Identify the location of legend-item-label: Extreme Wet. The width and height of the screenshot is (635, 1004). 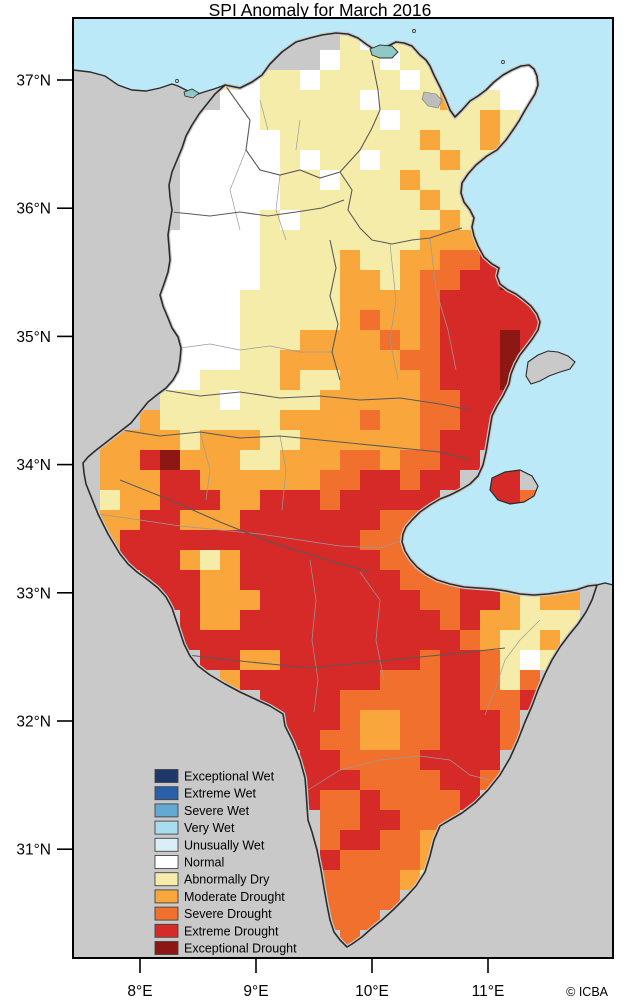
(220, 794).